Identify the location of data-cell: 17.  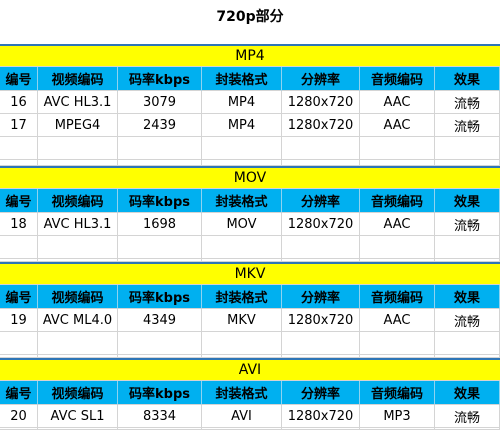
(19, 125).